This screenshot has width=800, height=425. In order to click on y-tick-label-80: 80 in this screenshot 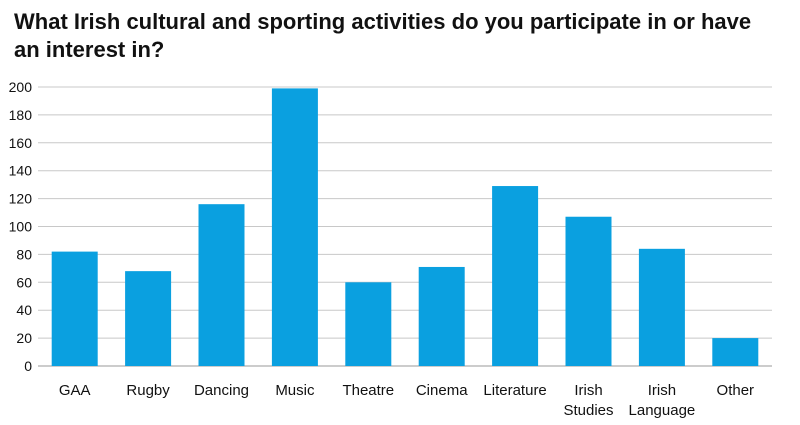, I will do `click(24, 254)`.